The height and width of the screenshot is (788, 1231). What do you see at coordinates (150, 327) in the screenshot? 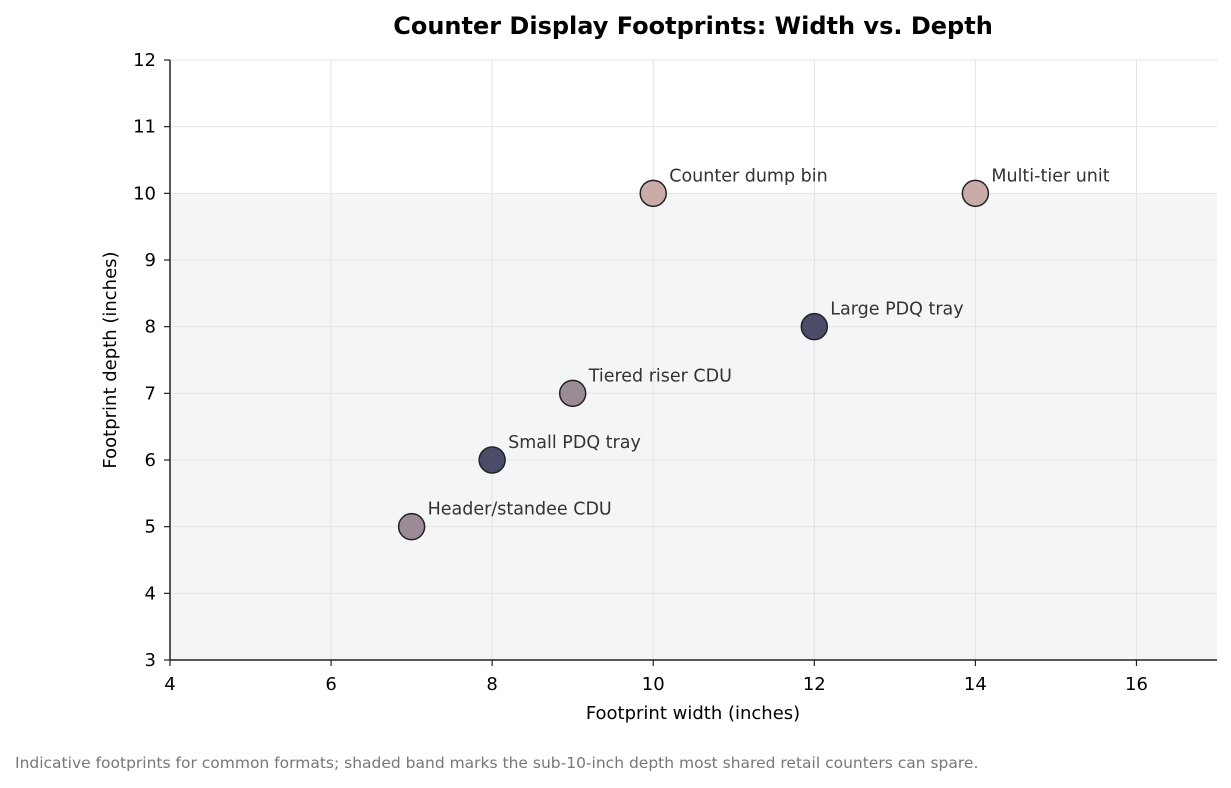
I see `y-tick-label: 8` at bounding box center [150, 327].